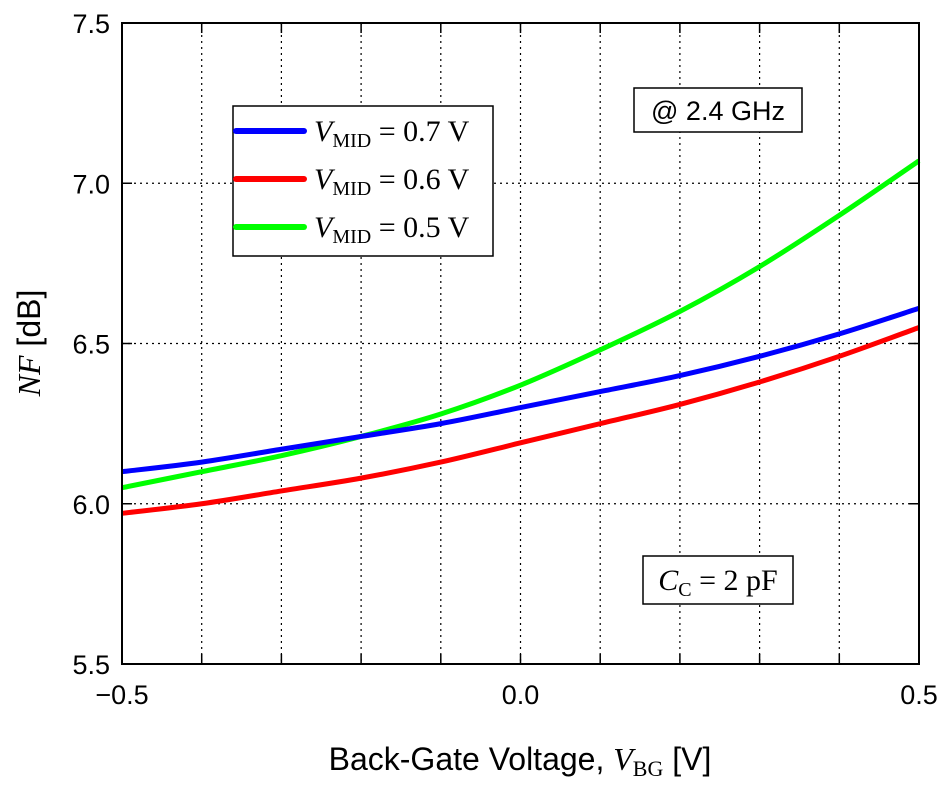 This screenshot has height=790, width=944. Describe the element at coordinates (520, 761) in the screenshot. I see `x-axis-label: Back-Gate Voltage, VBG [V]` at that location.